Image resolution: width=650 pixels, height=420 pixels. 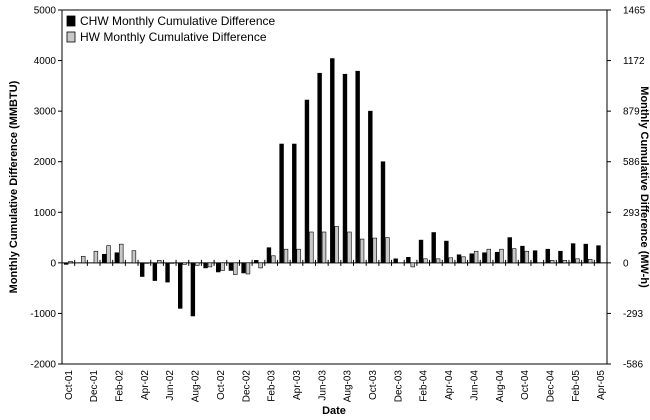 I want to click on x-tick-label: Feb-04, so click(x=424, y=386).